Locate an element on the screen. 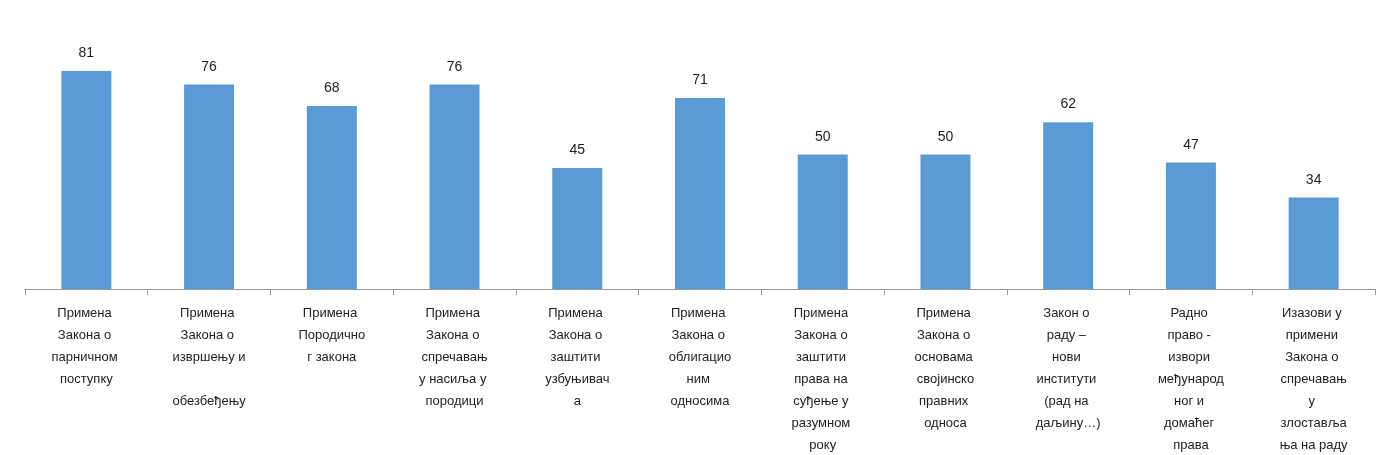 Image resolution: width=1385 pixels, height=455 pixels. data-label: 62 is located at coordinates (1068, 103).